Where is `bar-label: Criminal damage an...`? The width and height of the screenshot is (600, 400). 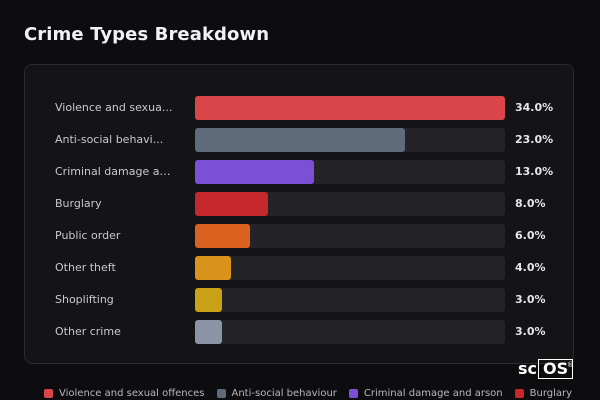
bar-label: Criminal damage an... is located at coordinates (115, 171).